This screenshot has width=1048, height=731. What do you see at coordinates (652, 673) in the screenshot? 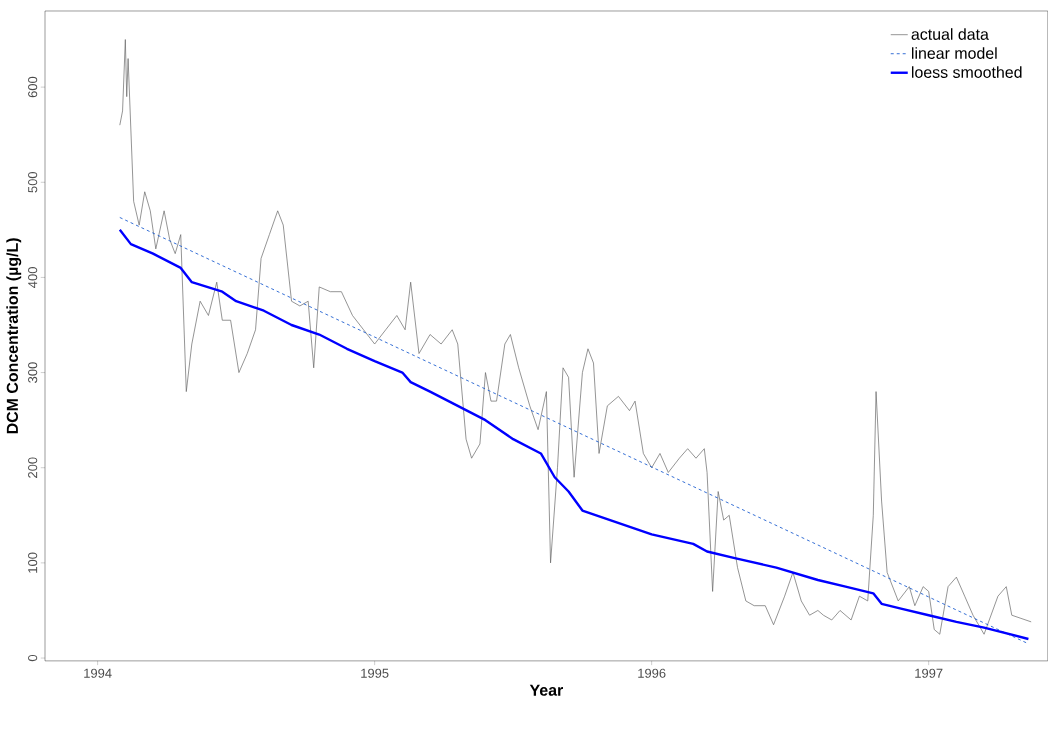
I see `x-tick-label: 1996` at bounding box center [652, 673].